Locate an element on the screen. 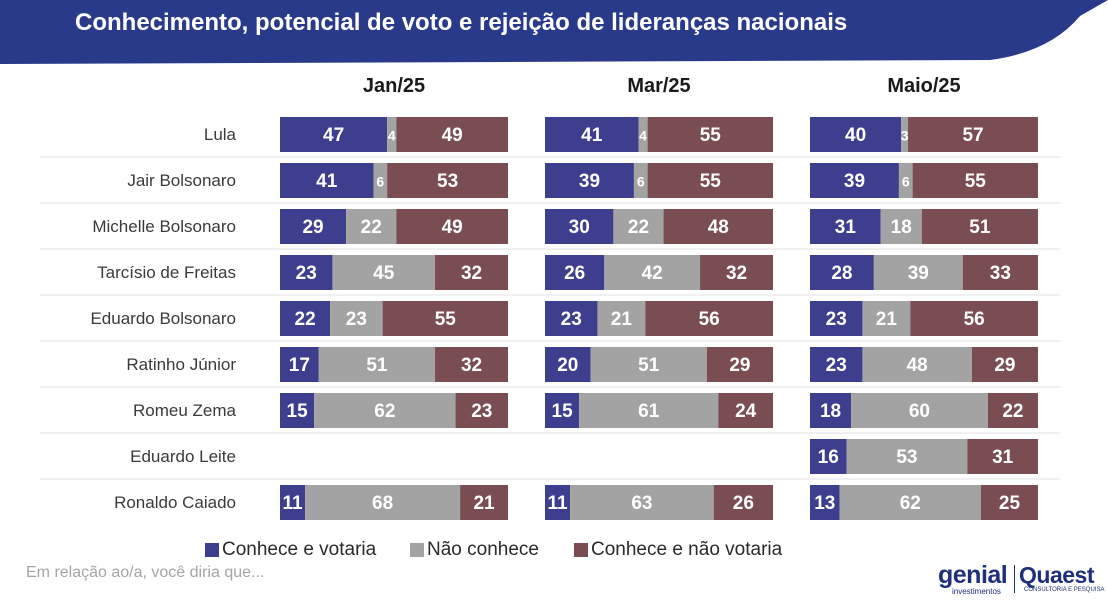  data-label: 25 is located at coordinates (1010, 503).